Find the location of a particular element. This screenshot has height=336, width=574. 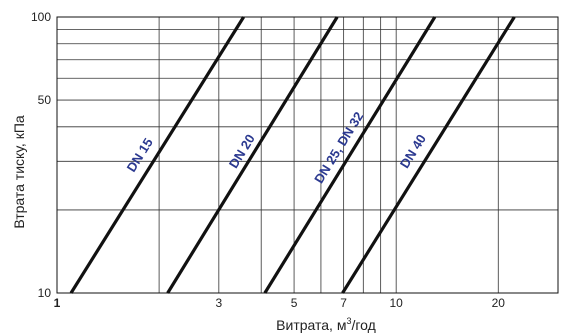

x-tick-labels: 1 3 5 7 10 20 is located at coordinates (280, 303).